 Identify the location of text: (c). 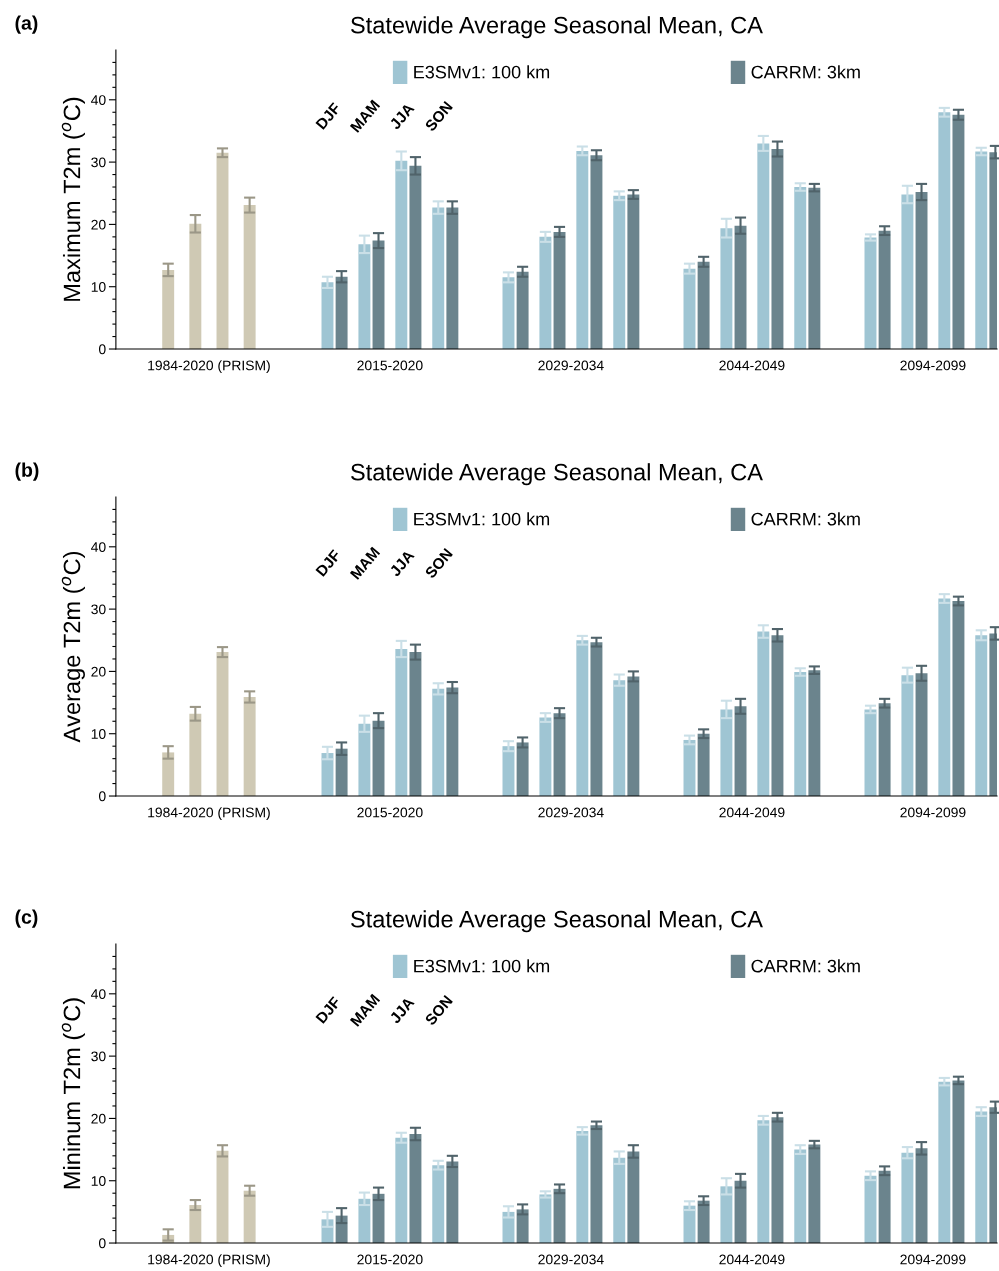
(26, 918).